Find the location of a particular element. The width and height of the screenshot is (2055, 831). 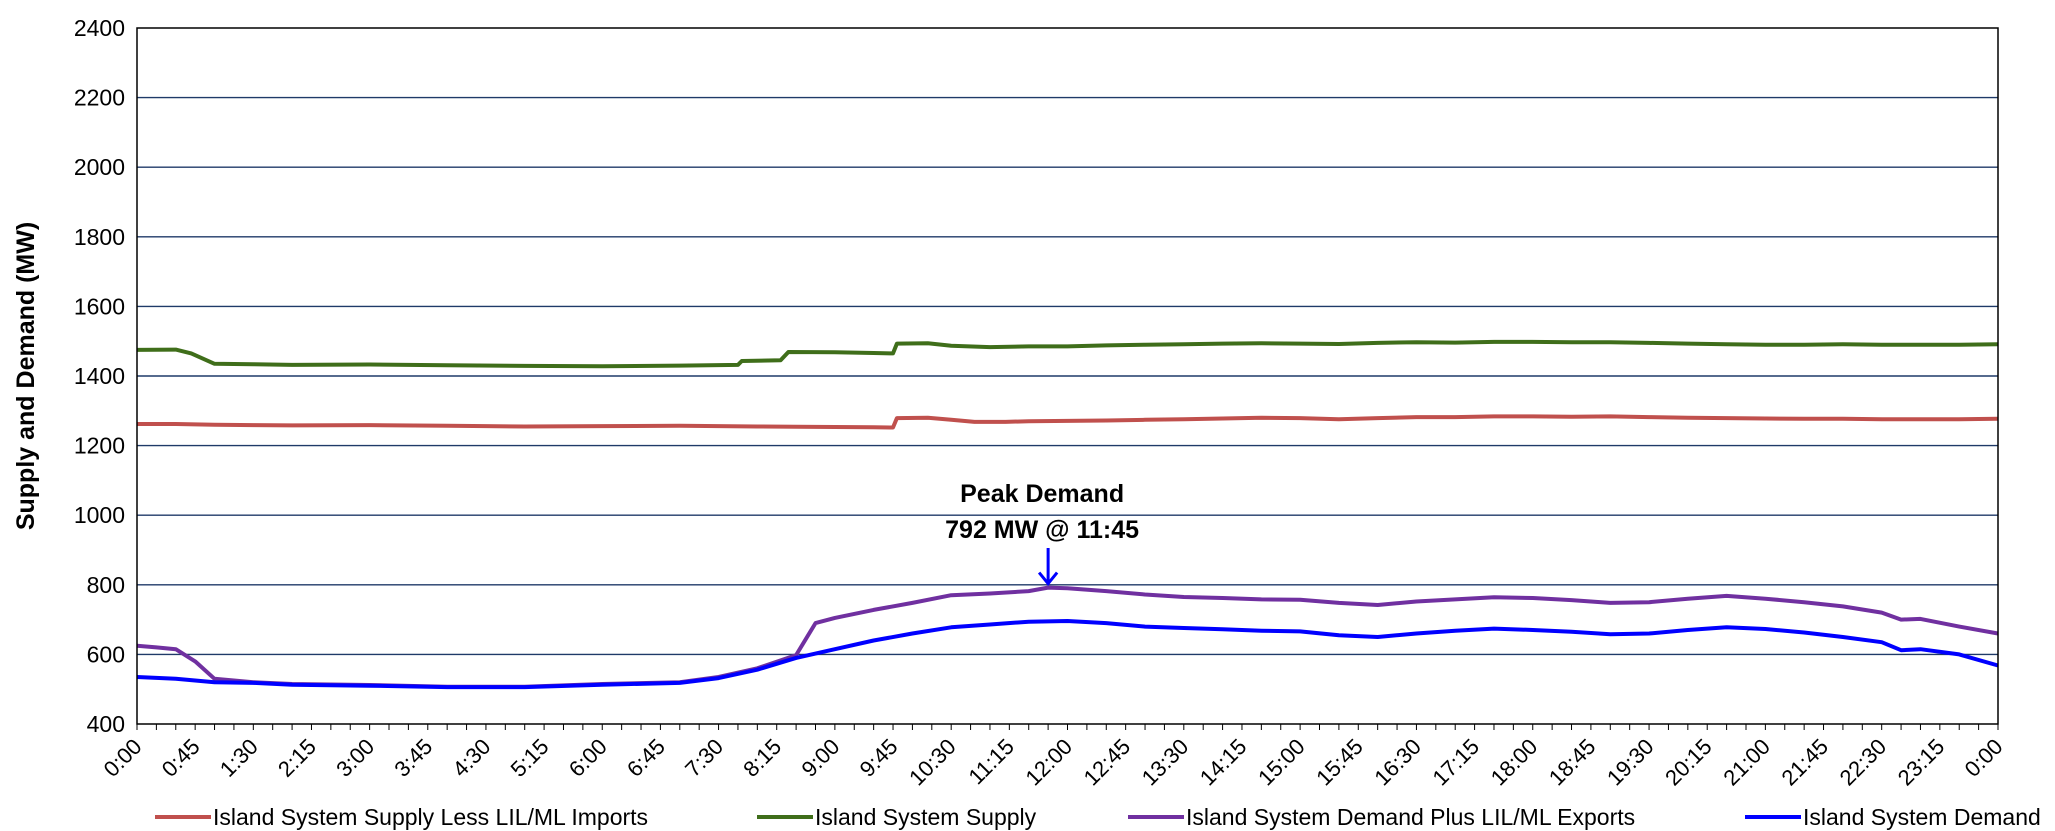

x-tick-label: 3:00 is located at coordinates (355, 758).